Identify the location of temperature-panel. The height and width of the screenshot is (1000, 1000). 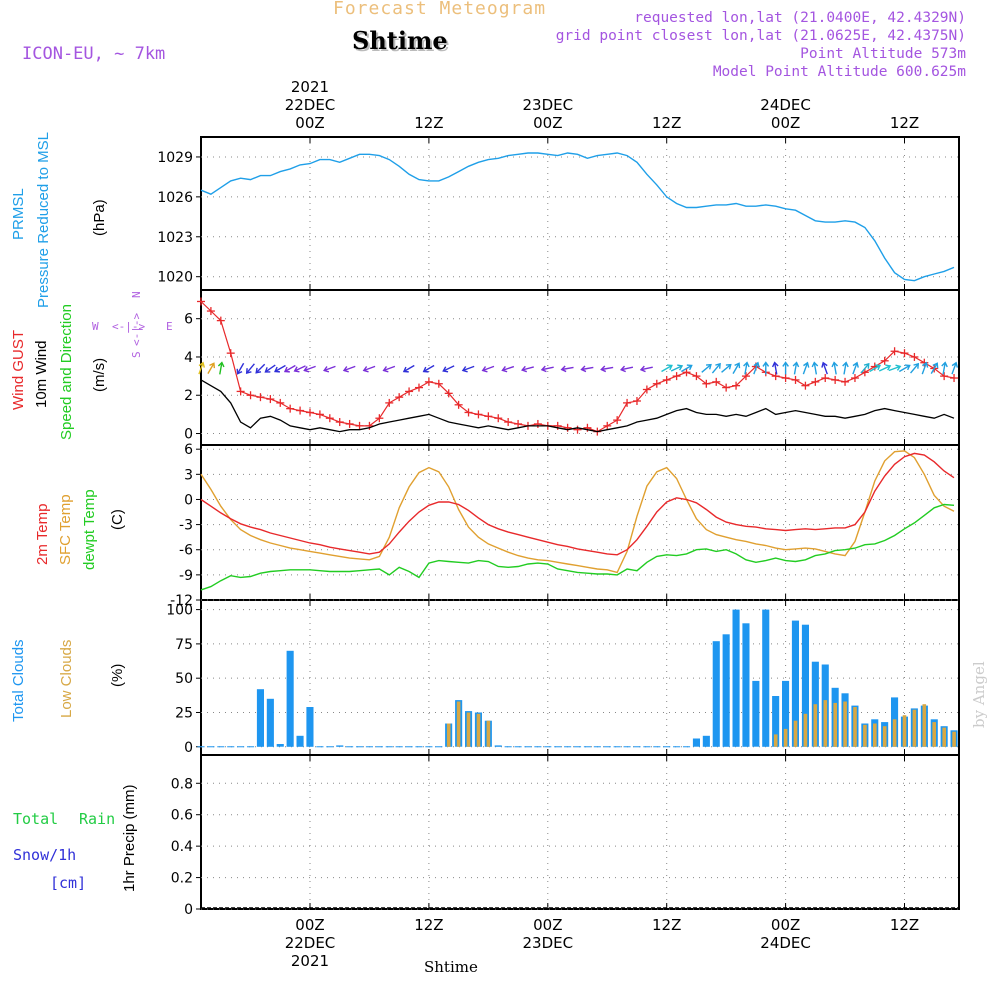
(577, 520).